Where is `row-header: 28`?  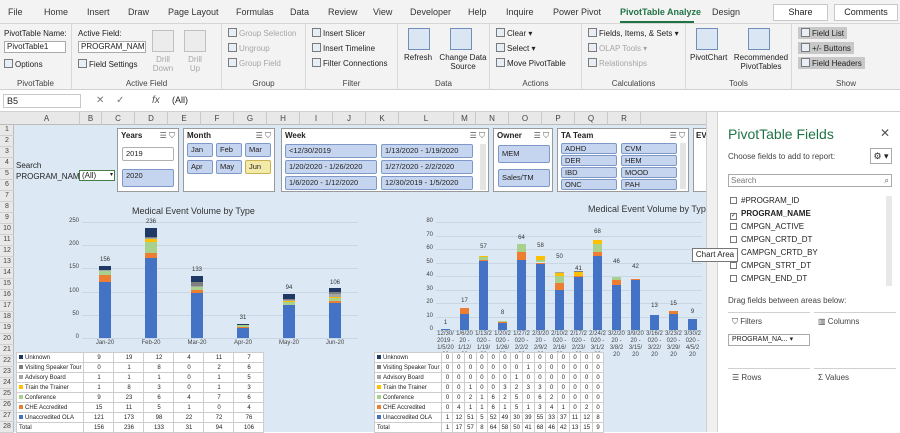
row-header: 28 is located at coordinates (7, 427).